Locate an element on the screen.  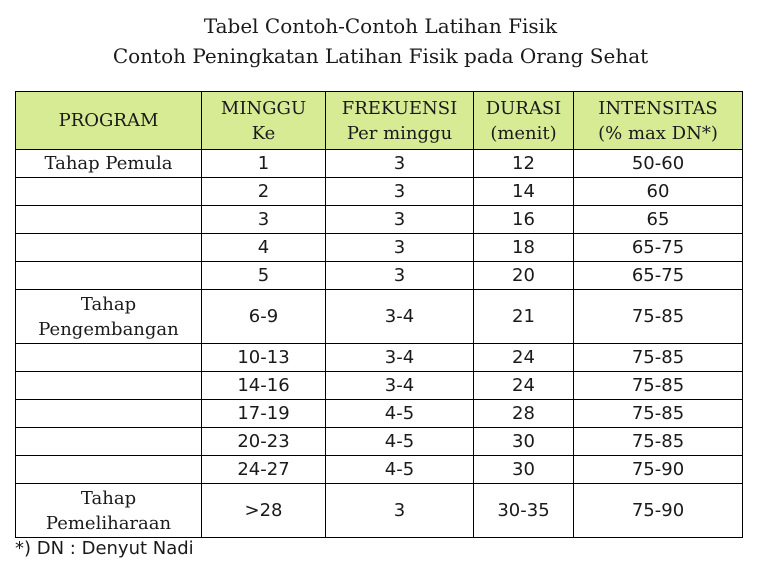
program-label: Tahap Pemula is located at coordinates (108, 163).